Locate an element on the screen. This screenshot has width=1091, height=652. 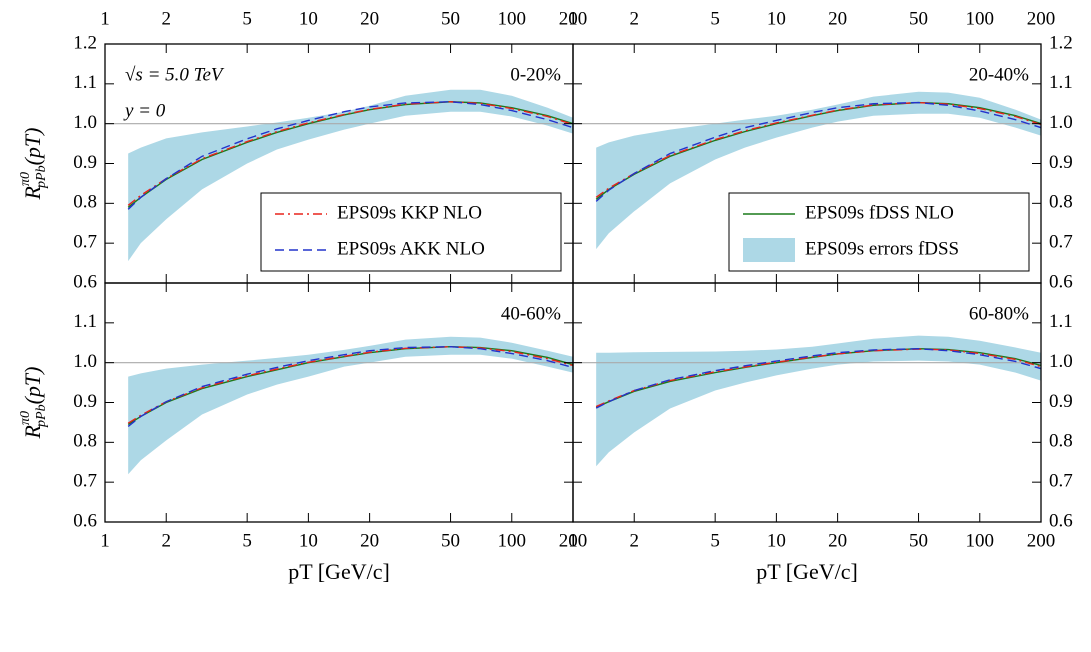
annotation: y = 0 is located at coordinates (144, 110).